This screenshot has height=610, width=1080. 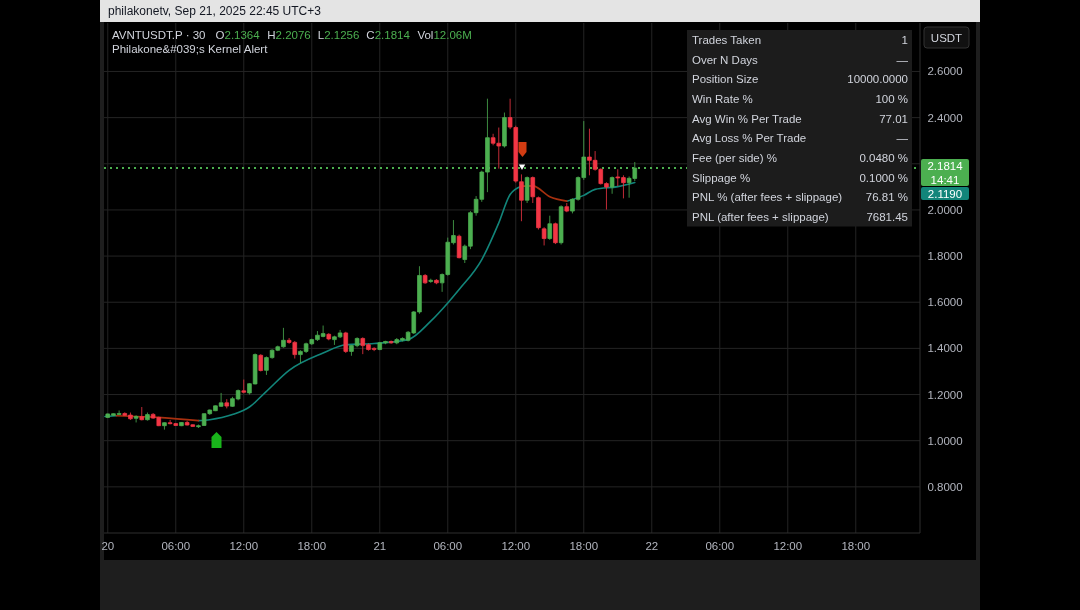 I want to click on annotation: Avg Win % Per Trade, so click(x=747, y=118).